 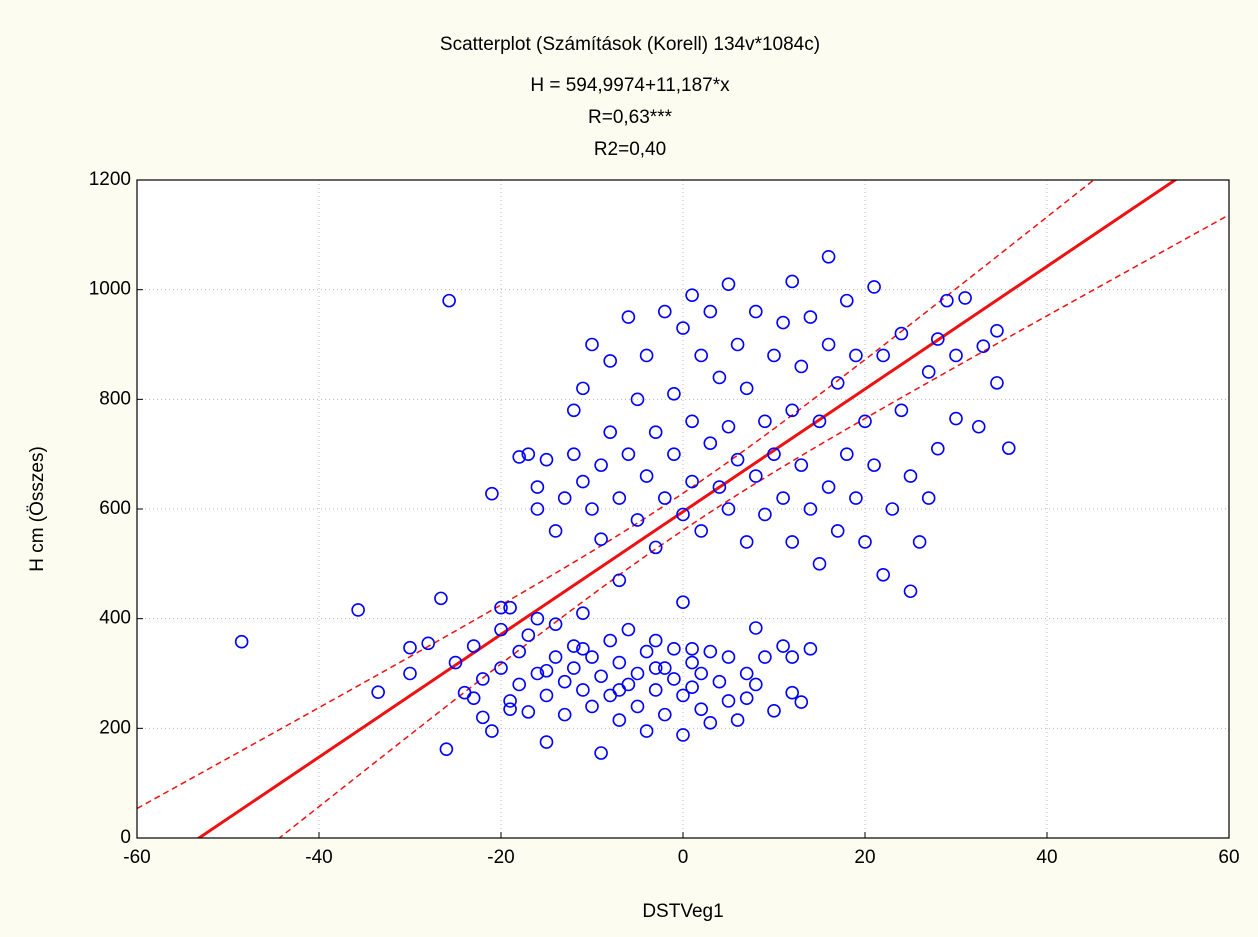 I want to click on x-axis-label: DSTVeg1, so click(x=682, y=911).